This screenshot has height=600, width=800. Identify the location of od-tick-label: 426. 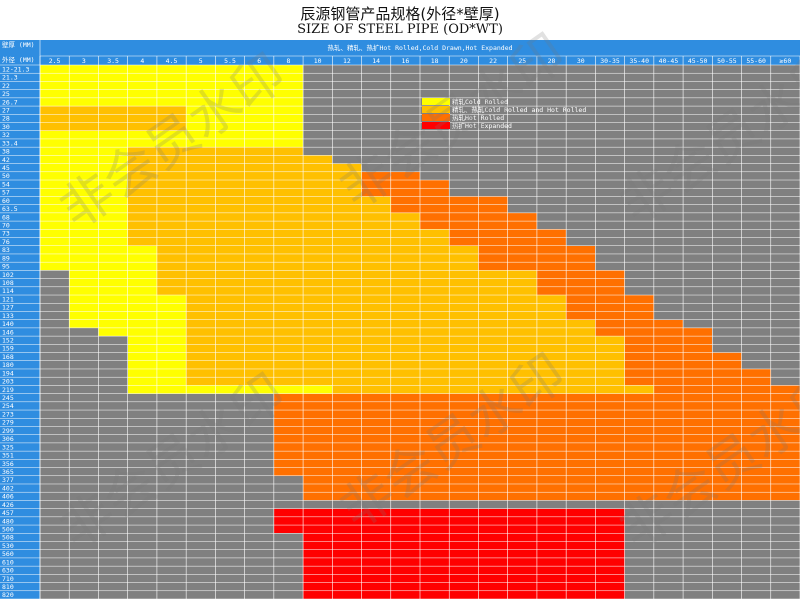
(8, 505).